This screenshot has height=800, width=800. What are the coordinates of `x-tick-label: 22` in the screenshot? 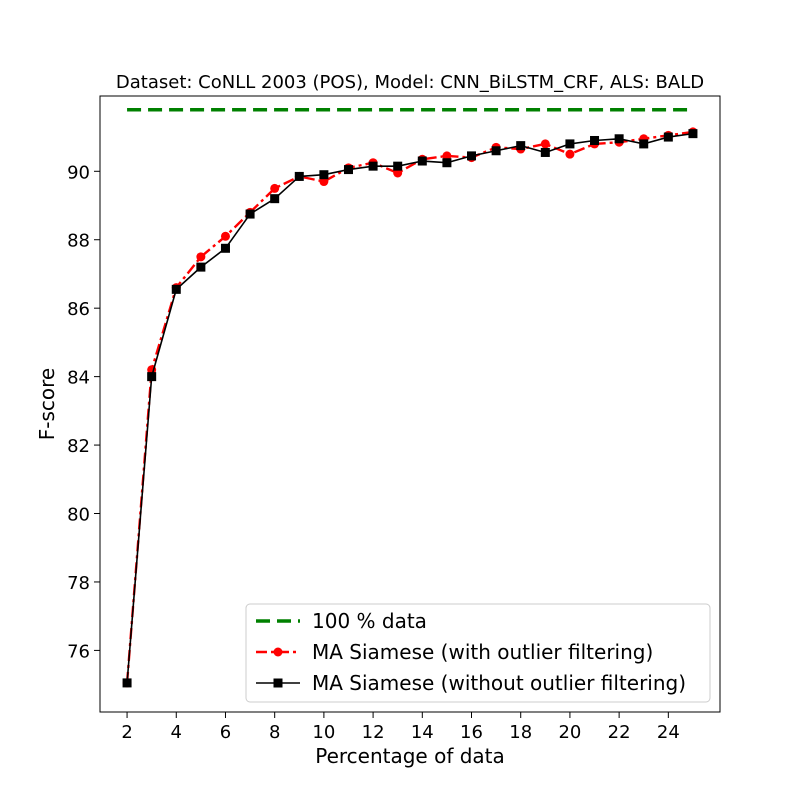 It's located at (619, 732).